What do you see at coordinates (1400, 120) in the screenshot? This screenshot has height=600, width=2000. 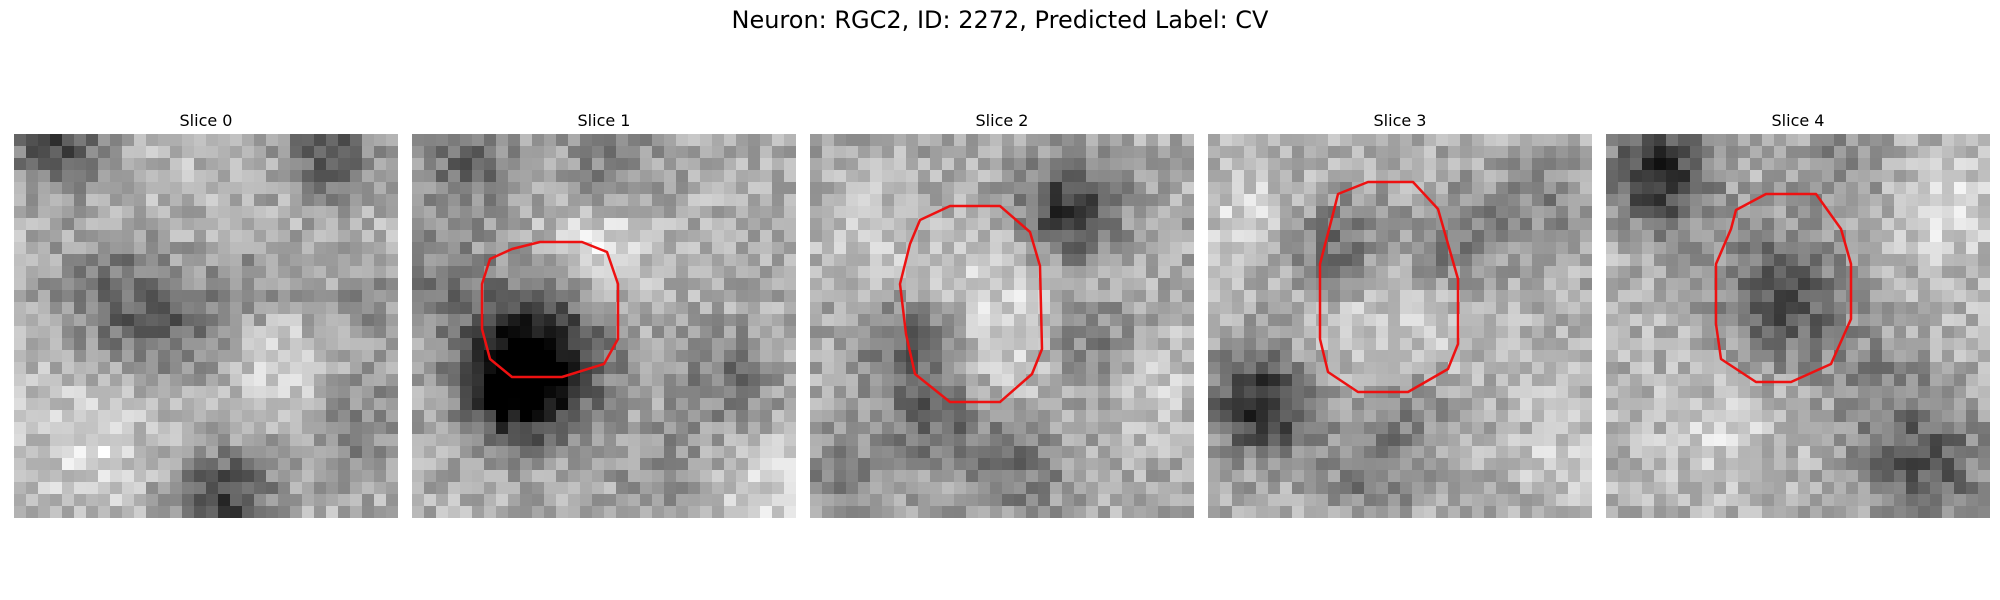 I see `slice-title: Slice 3` at bounding box center [1400, 120].